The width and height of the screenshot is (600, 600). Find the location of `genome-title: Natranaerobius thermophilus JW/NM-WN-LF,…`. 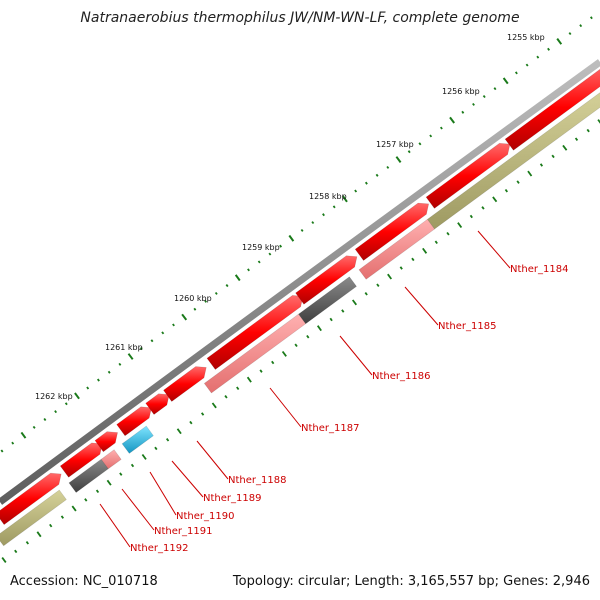

genome-title: Natranaerobius thermophilus JW/NM-WN-LF,… is located at coordinates (300, 18).